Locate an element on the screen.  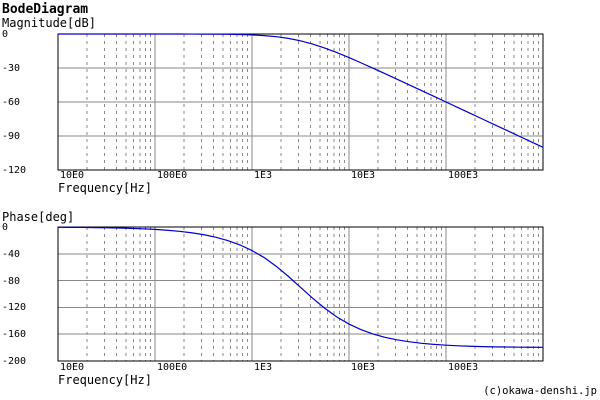
phase-frequency-axis-title: Frequency[Hz] is located at coordinates (105, 380).